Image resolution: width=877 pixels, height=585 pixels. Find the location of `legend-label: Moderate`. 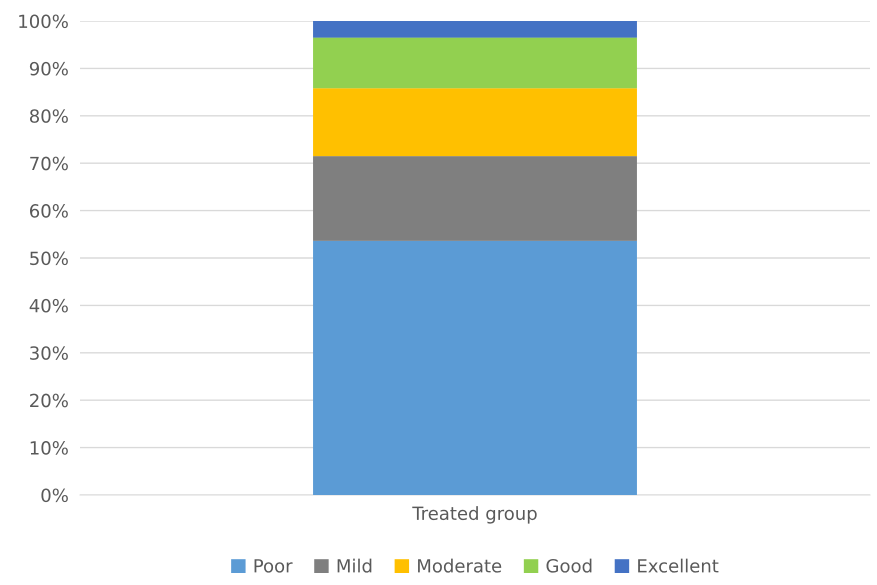

legend-label: Moderate is located at coordinates (460, 565).